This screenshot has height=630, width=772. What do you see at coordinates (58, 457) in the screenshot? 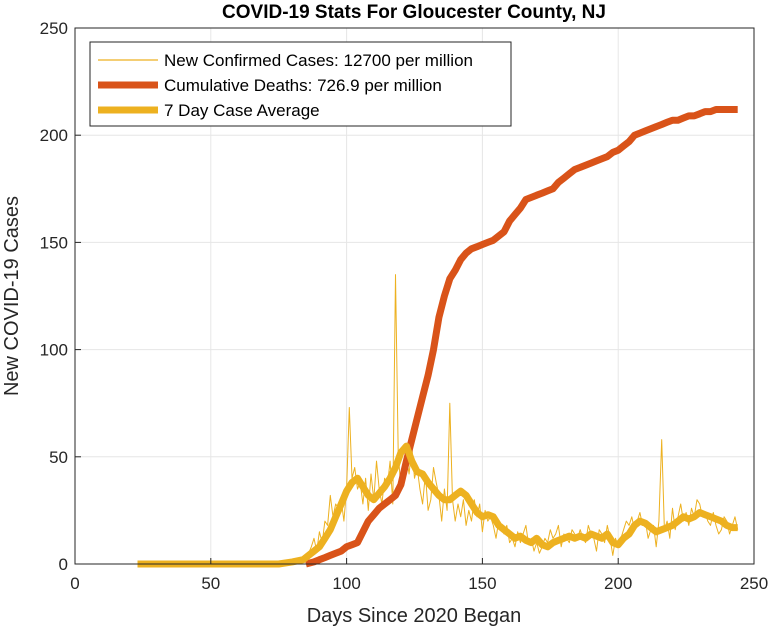
I see `y-tick-label: 50` at bounding box center [58, 457].